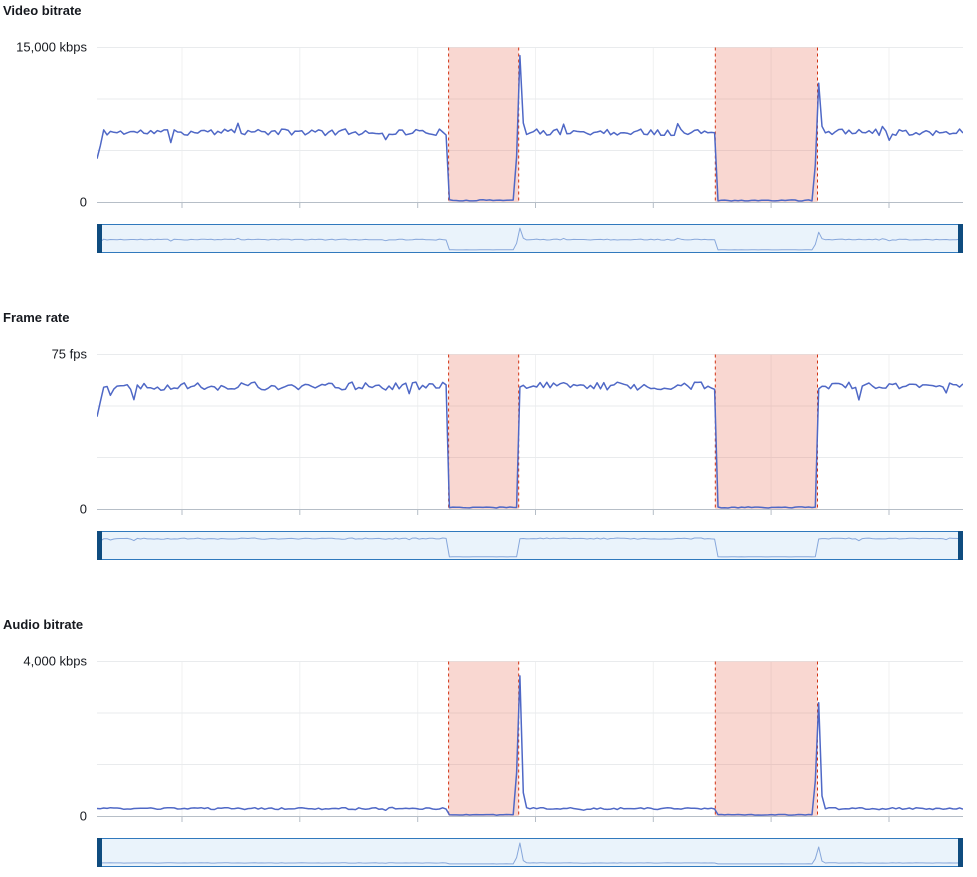 This screenshot has width=977, height=877. I want to click on audio-bitrate-range-slider, so click(530, 852).